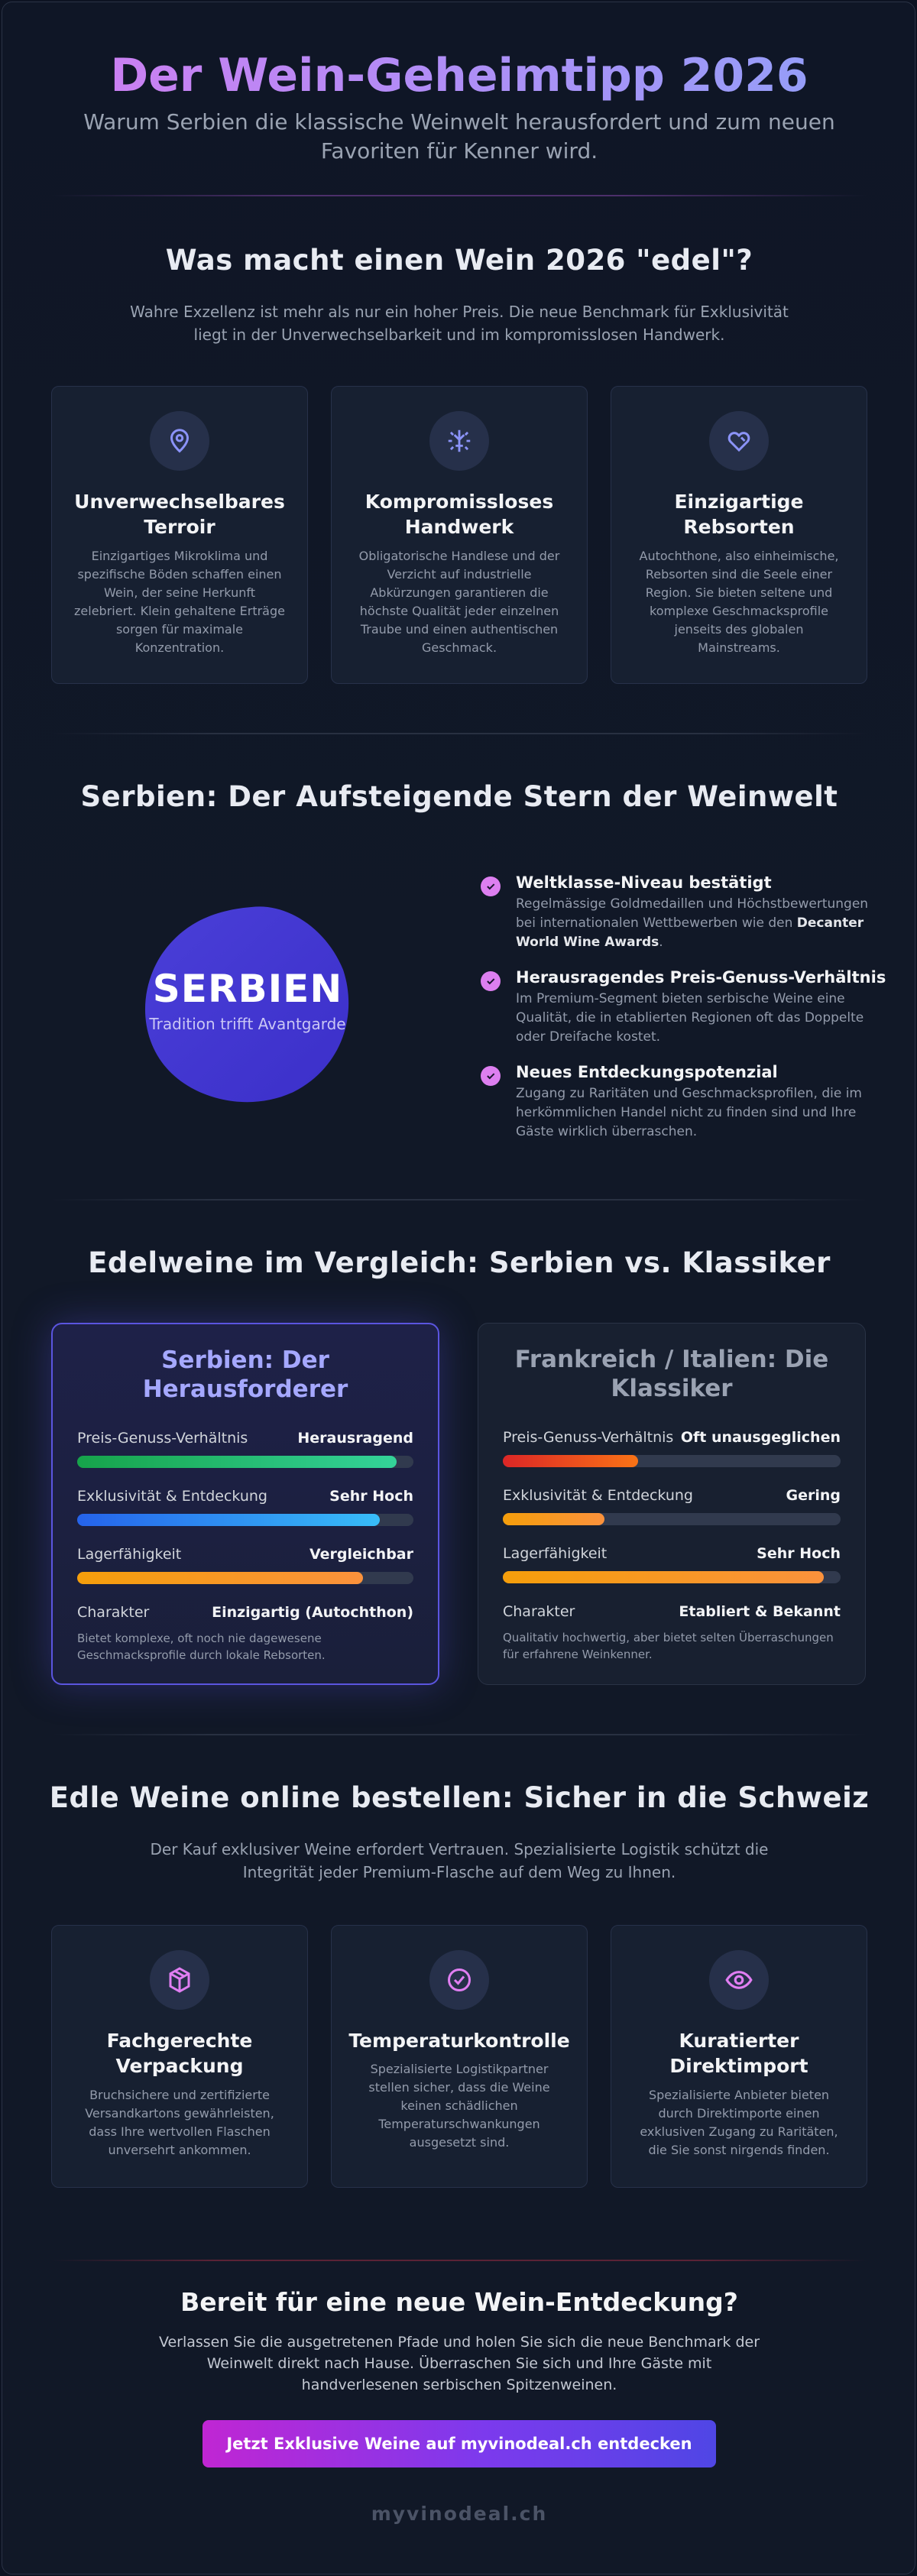  What do you see at coordinates (459, 1980) in the screenshot?
I see `check-circle-icon` at bounding box center [459, 1980].